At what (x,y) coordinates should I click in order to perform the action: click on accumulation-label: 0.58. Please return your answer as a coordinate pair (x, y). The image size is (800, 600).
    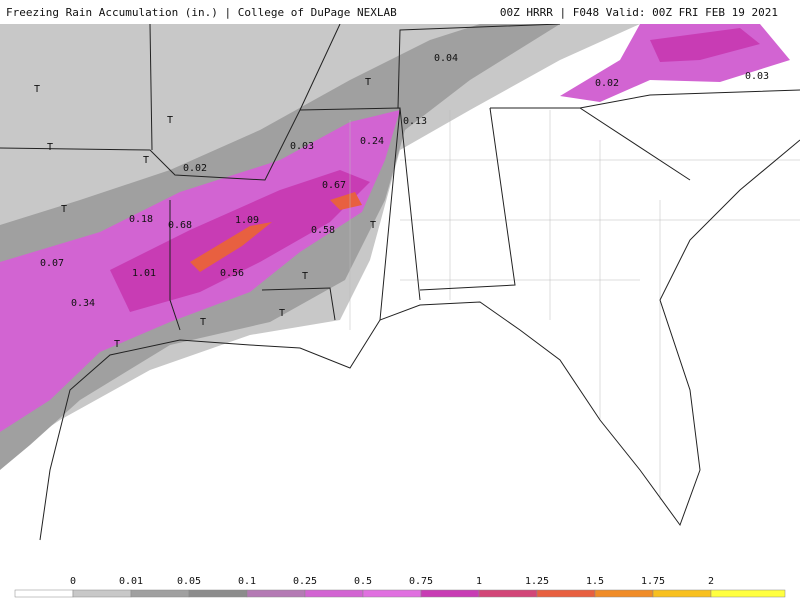
    Looking at the image, I should click on (323, 230).